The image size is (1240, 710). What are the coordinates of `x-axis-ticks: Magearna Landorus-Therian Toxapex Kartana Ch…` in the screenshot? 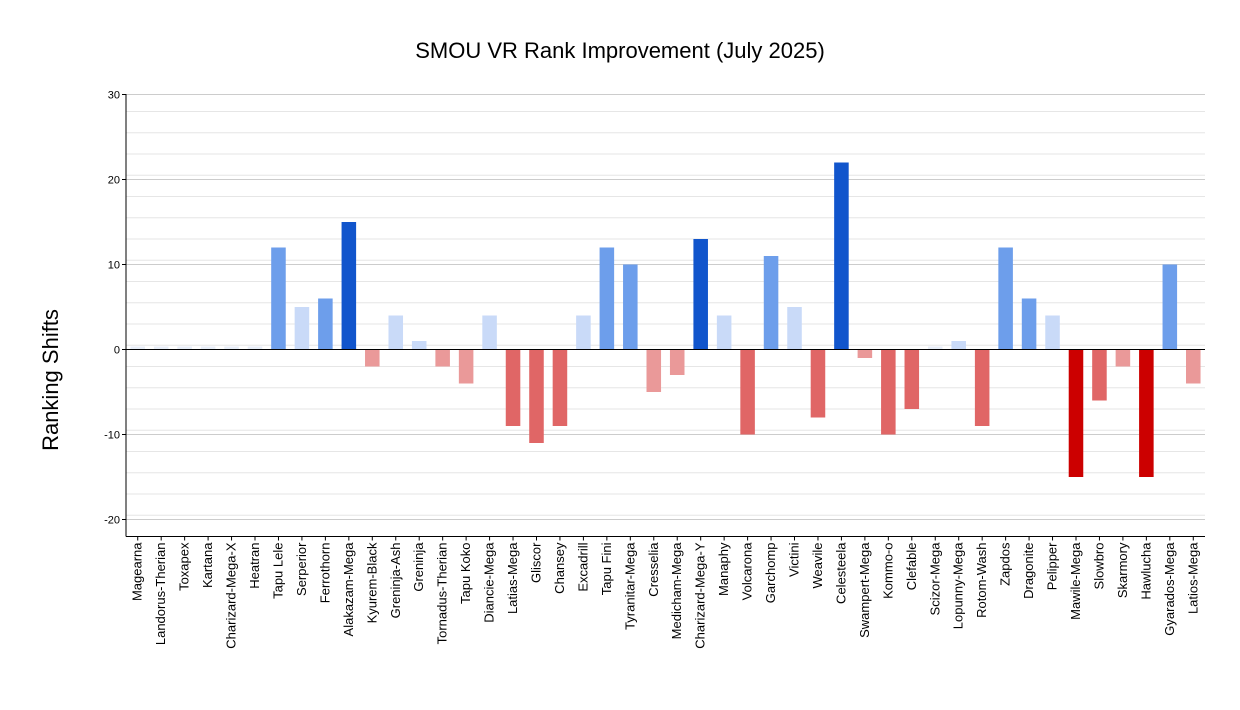 It's located at (665, 592).